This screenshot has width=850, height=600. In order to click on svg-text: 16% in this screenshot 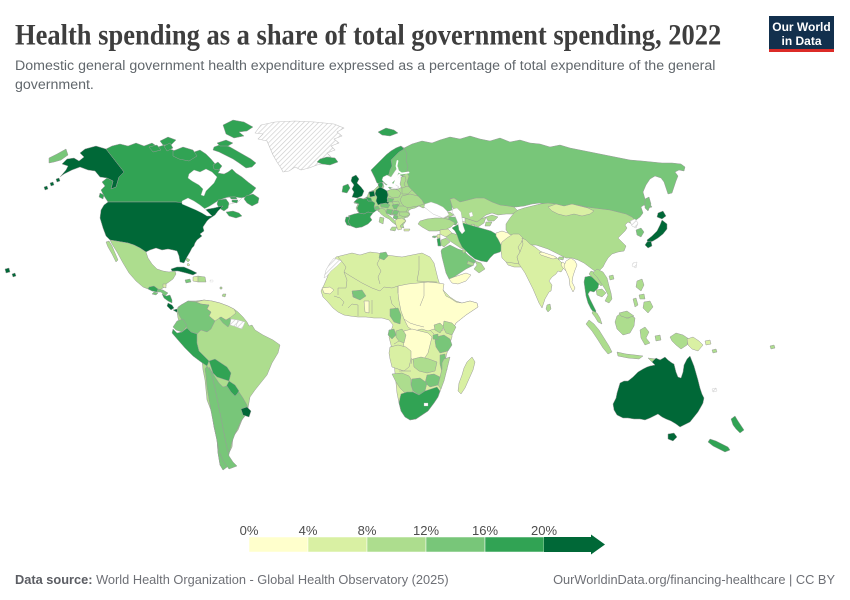, I will do `click(485, 530)`.